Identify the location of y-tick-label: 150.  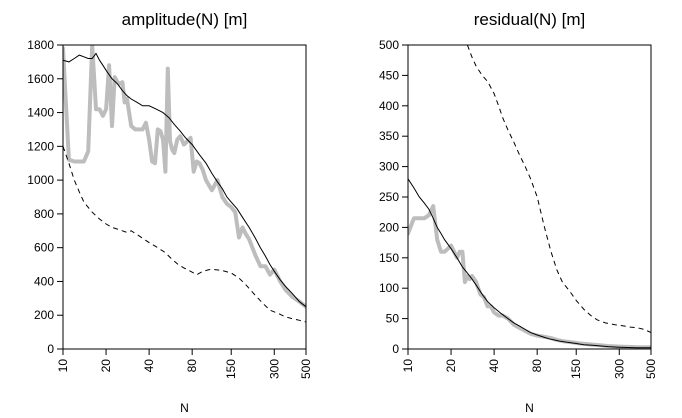
(389, 258).